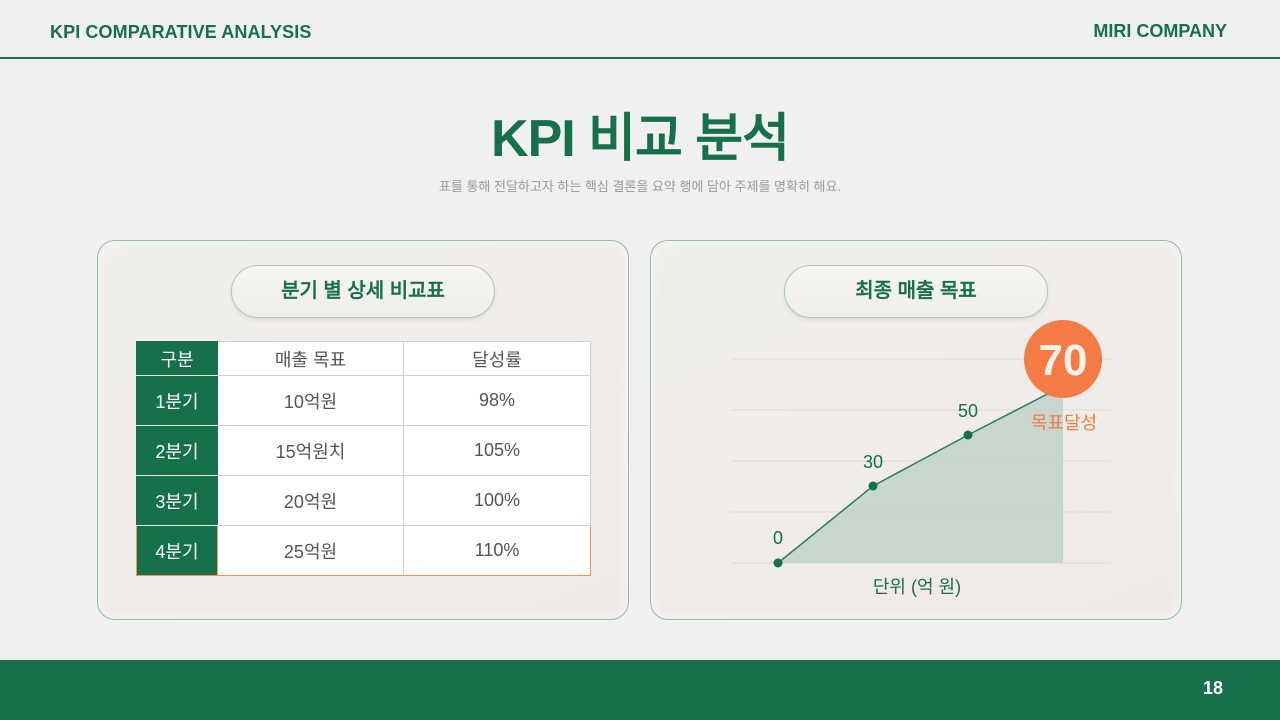 Image resolution: width=1280 pixels, height=720 pixels. I want to click on data-line, so click(920, 474).